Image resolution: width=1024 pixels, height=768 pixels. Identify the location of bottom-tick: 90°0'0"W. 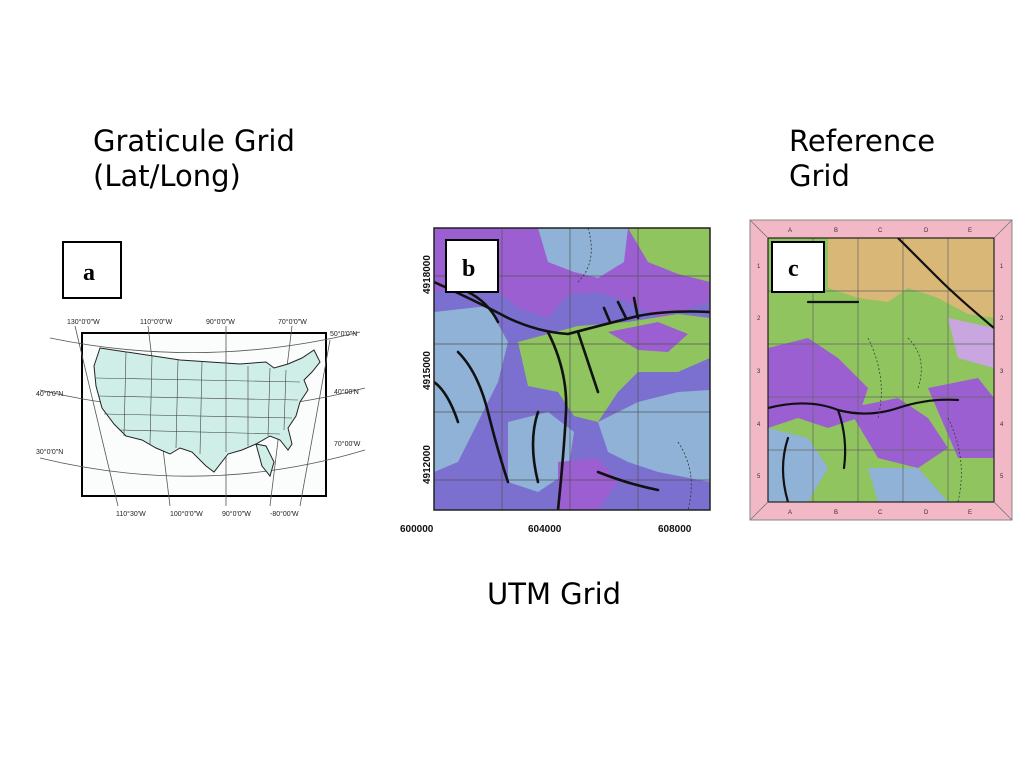
(236, 514).